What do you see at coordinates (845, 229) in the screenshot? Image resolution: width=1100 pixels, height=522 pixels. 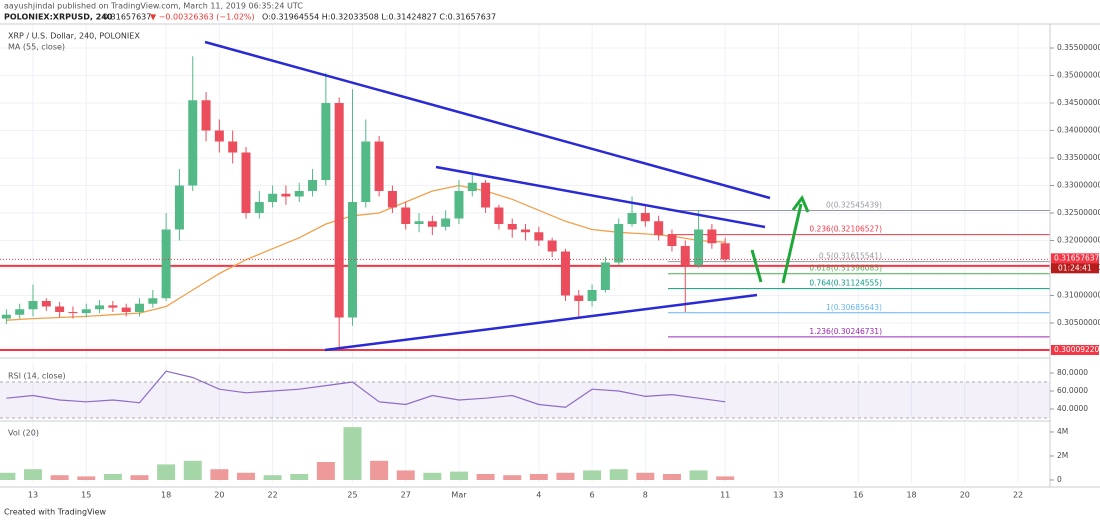 I see `fib-label: 0.236(0.32106527)` at bounding box center [845, 229].